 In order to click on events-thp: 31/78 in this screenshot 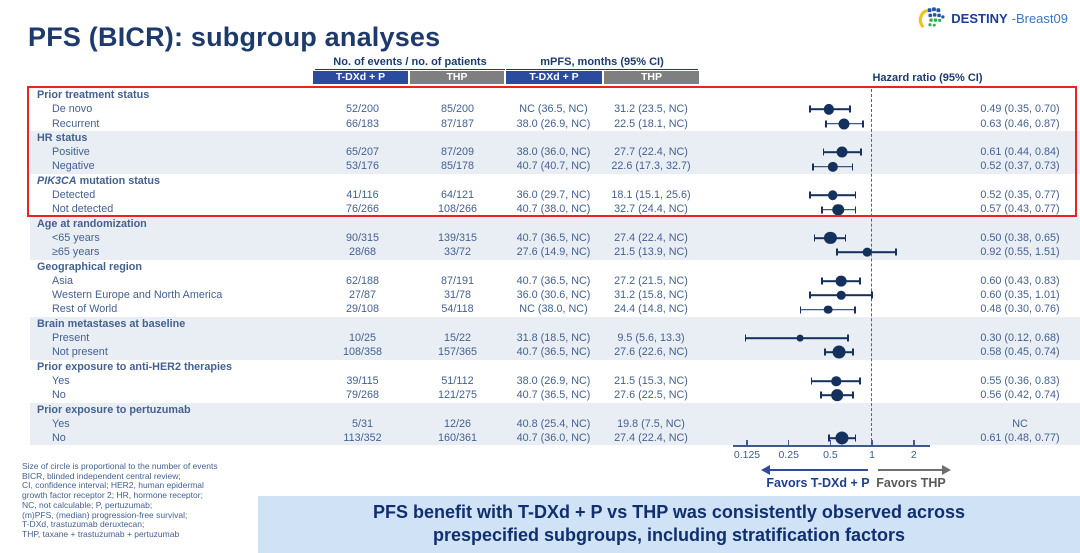, I will do `click(457, 295)`.